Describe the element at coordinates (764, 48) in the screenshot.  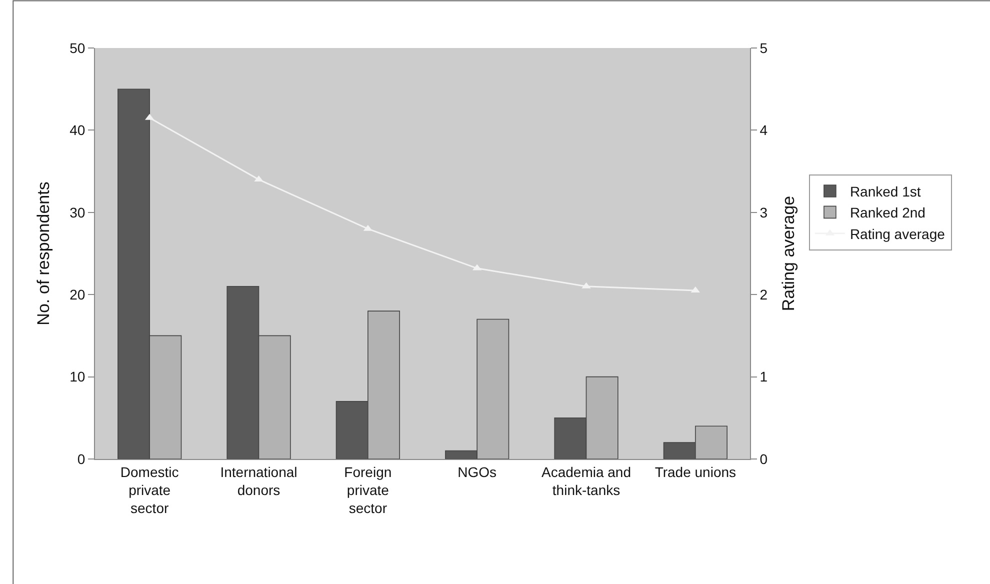
I see `y2-tick-label: 5` at that location.